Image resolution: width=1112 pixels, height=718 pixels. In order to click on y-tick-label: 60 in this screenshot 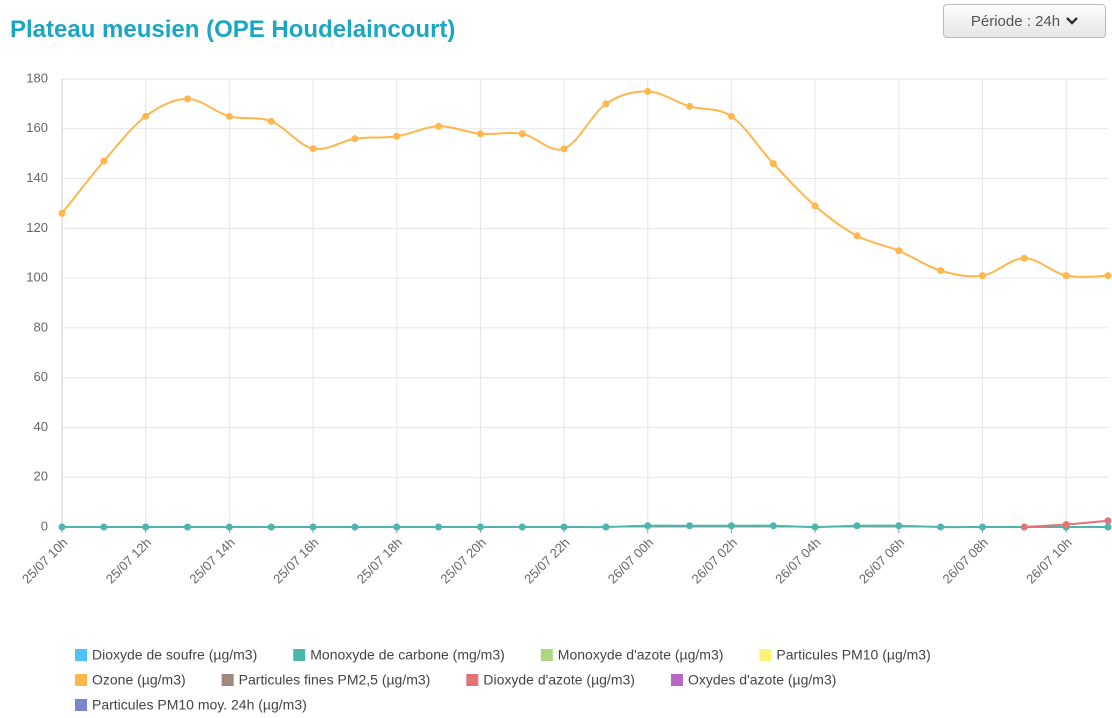, I will do `click(41, 376)`.